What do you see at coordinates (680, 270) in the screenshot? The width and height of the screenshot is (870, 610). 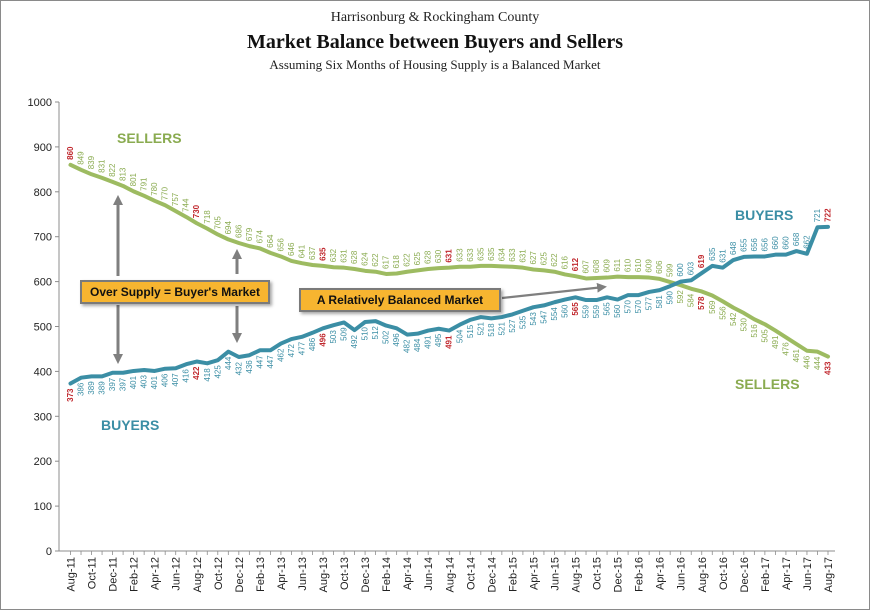 I see `data-label-buyers: 600` at bounding box center [680, 270].